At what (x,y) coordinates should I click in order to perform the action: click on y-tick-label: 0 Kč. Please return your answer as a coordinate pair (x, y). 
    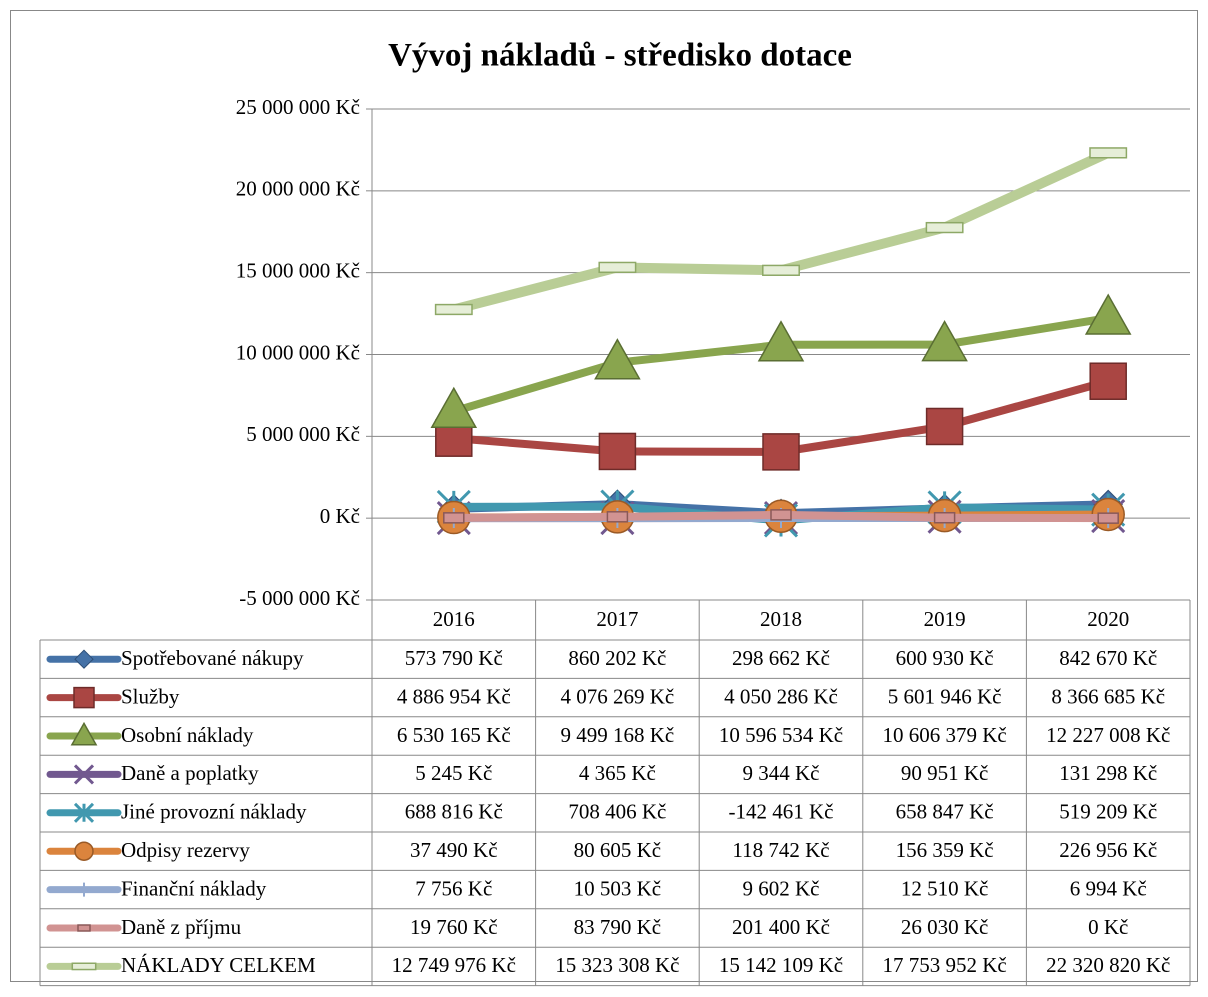
    Looking at the image, I should click on (340, 516).